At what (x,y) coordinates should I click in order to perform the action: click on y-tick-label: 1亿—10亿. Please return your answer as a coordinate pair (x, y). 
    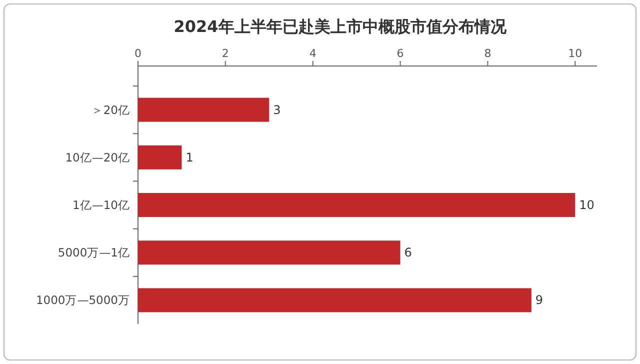
    Looking at the image, I should click on (101, 205).